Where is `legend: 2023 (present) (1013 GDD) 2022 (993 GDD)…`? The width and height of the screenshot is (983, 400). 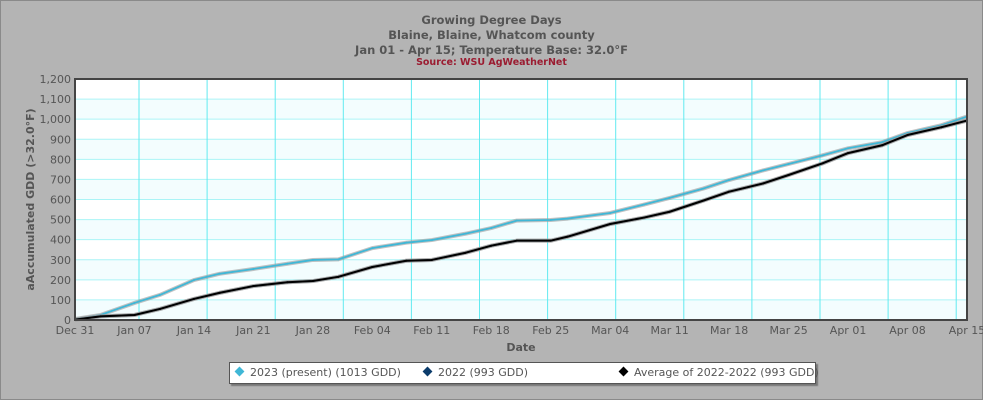 legend: 2023 (present) (1013 GDD) 2022 (993 GDD)… is located at coordinates (524, 373).